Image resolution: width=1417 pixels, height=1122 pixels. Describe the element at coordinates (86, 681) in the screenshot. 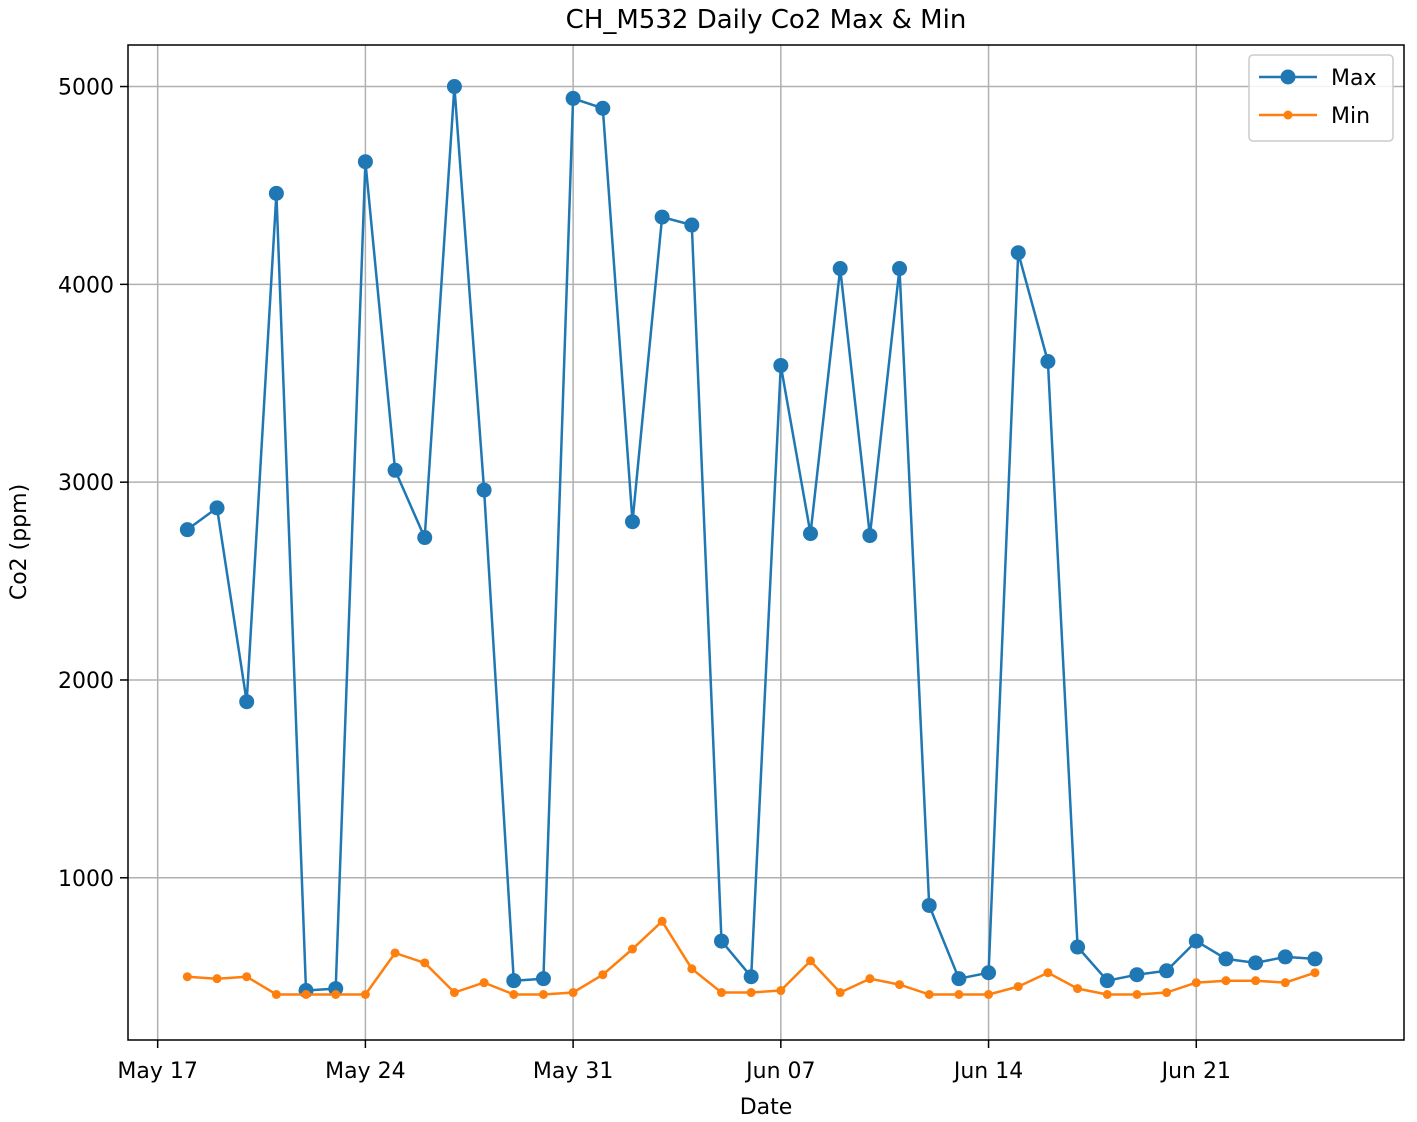

I see `y-tick-label: 2000` at that location.